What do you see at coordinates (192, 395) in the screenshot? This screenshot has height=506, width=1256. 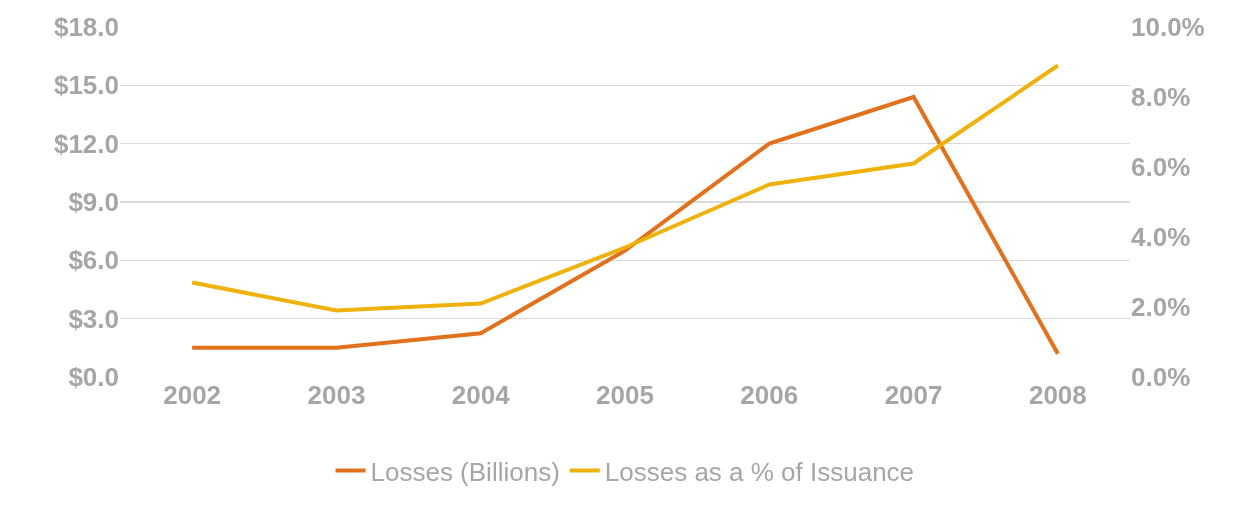 I see `x-tick-label: 2002` at bounding box center [192, 395].